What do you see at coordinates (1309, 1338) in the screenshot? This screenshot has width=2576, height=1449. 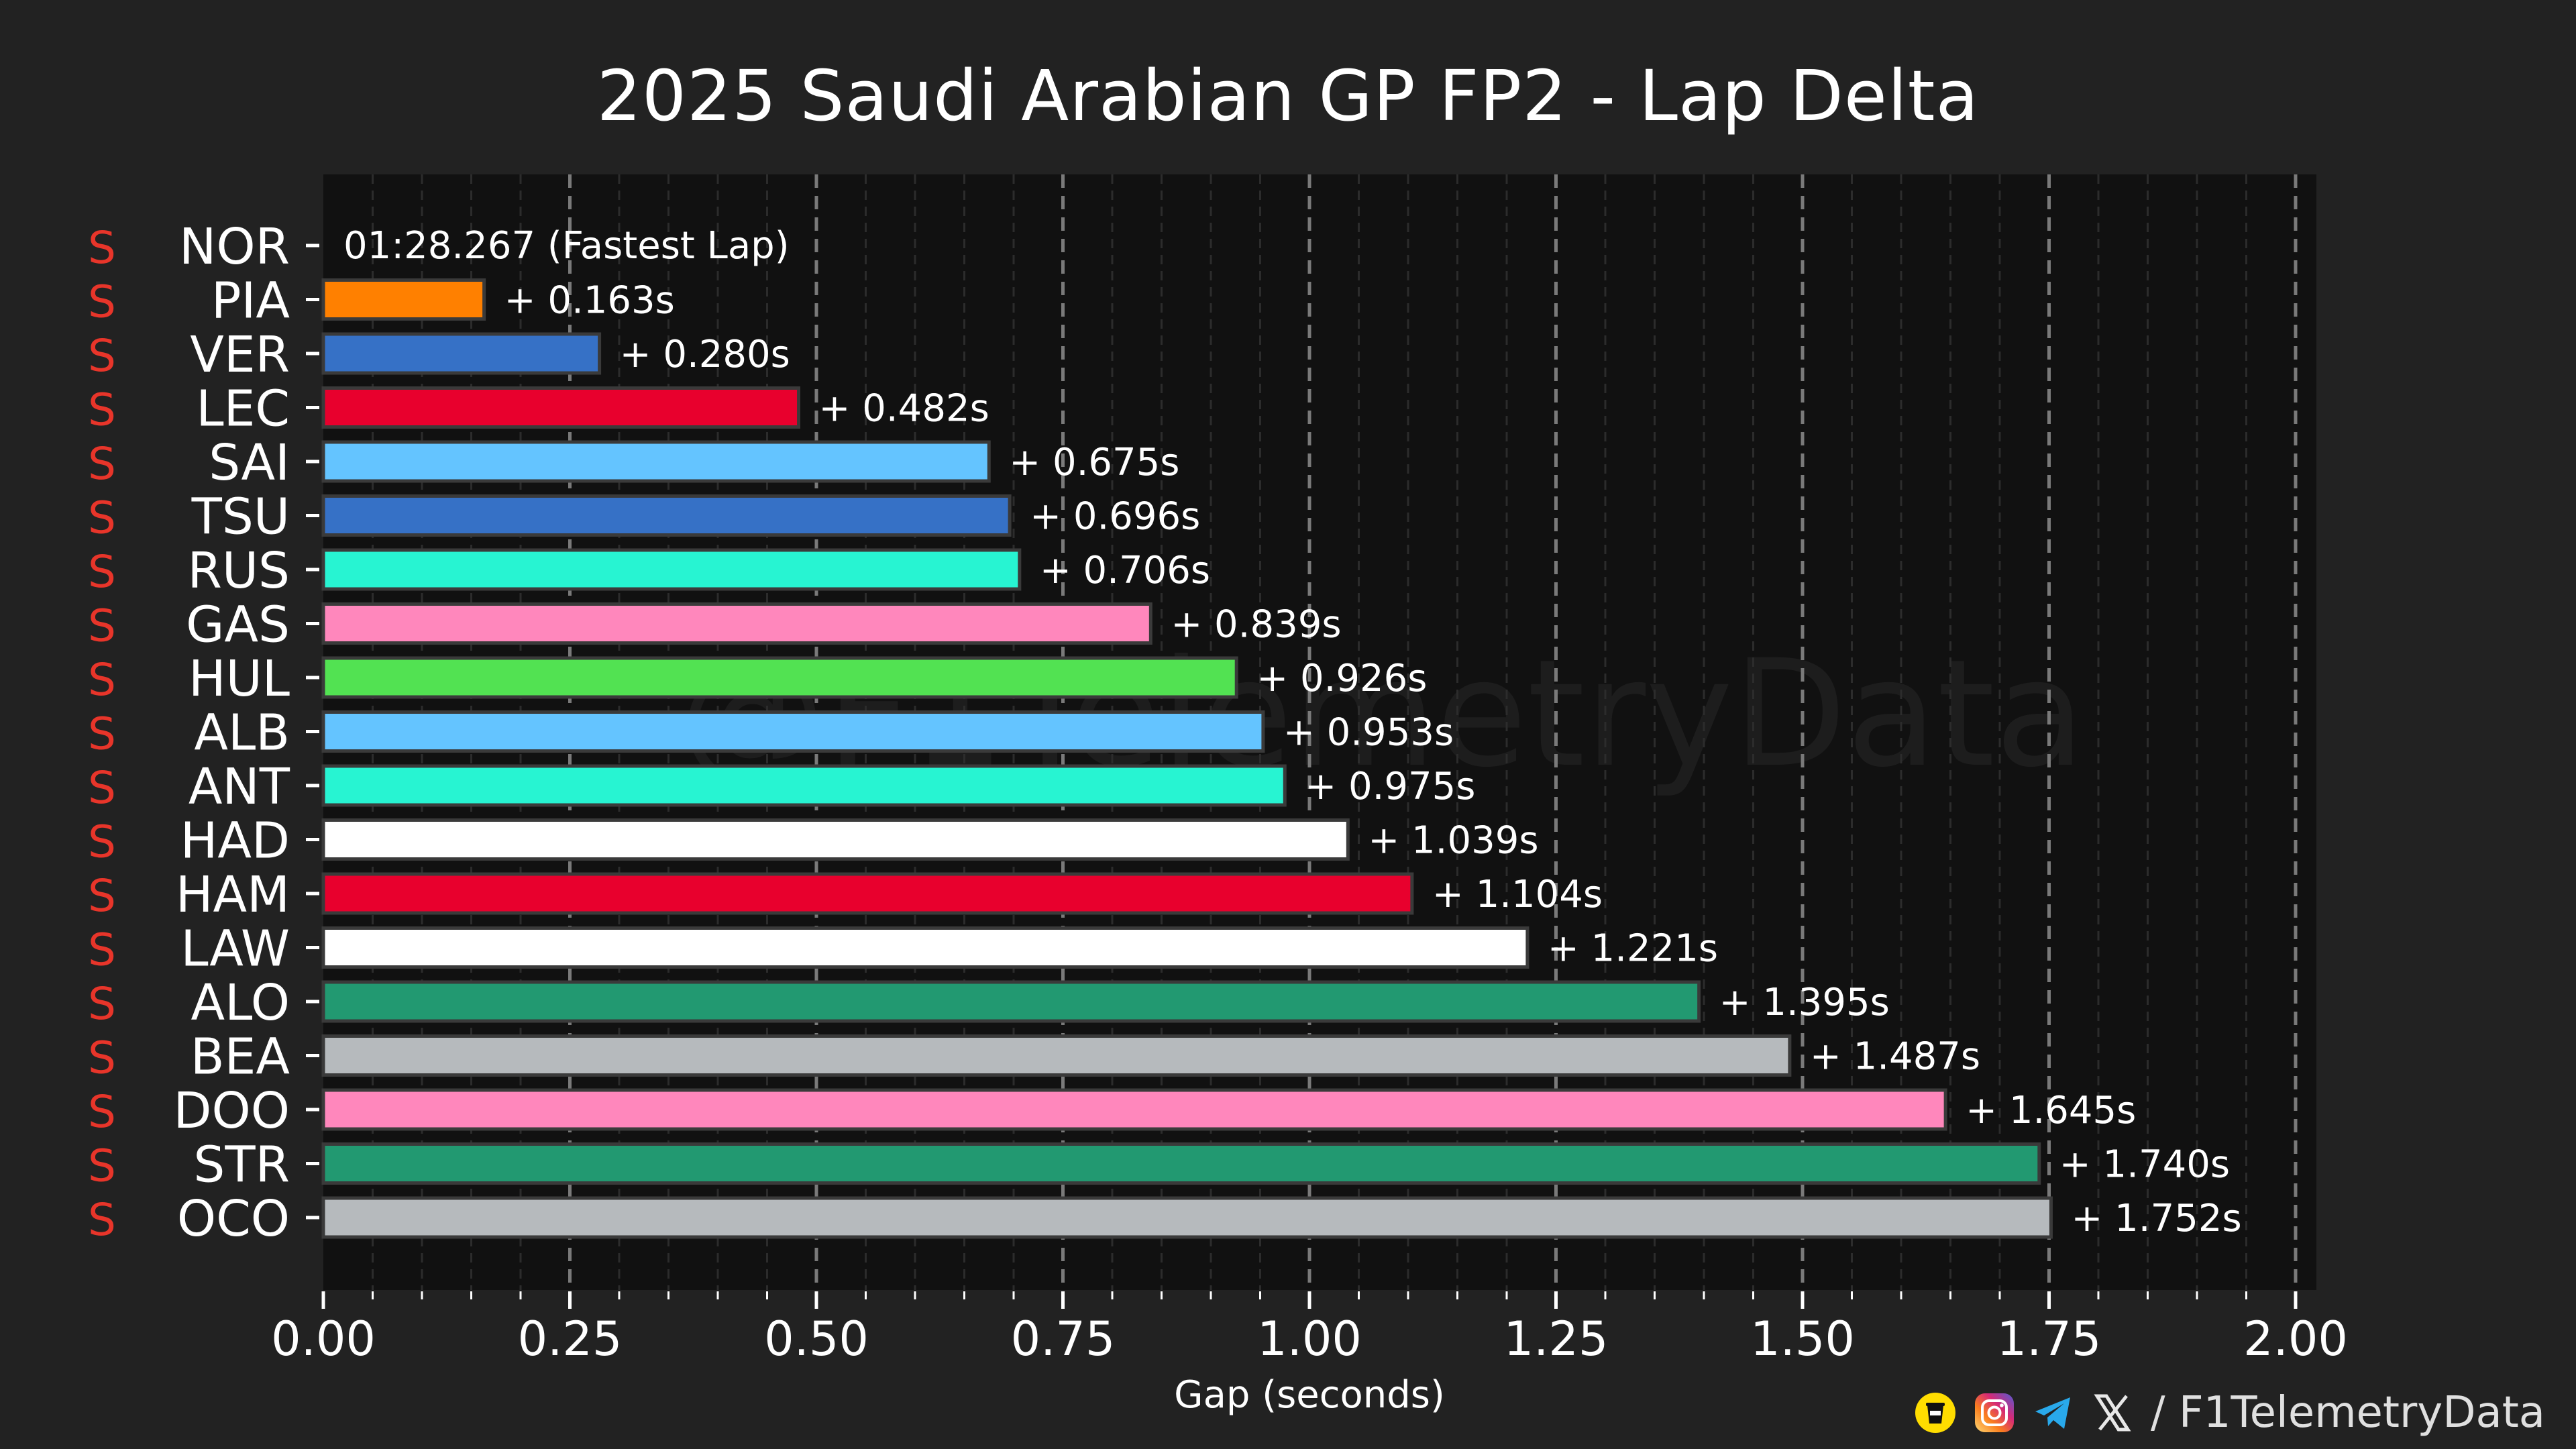 I see `x-tick-label: 1.00` at bounding box center [1309, 1338].